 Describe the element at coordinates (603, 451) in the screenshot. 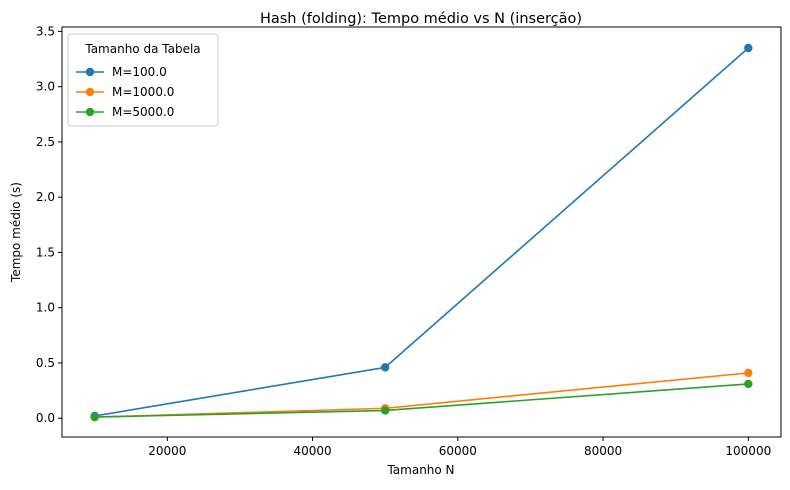

I see `x-tick-label: 80000` at that location.